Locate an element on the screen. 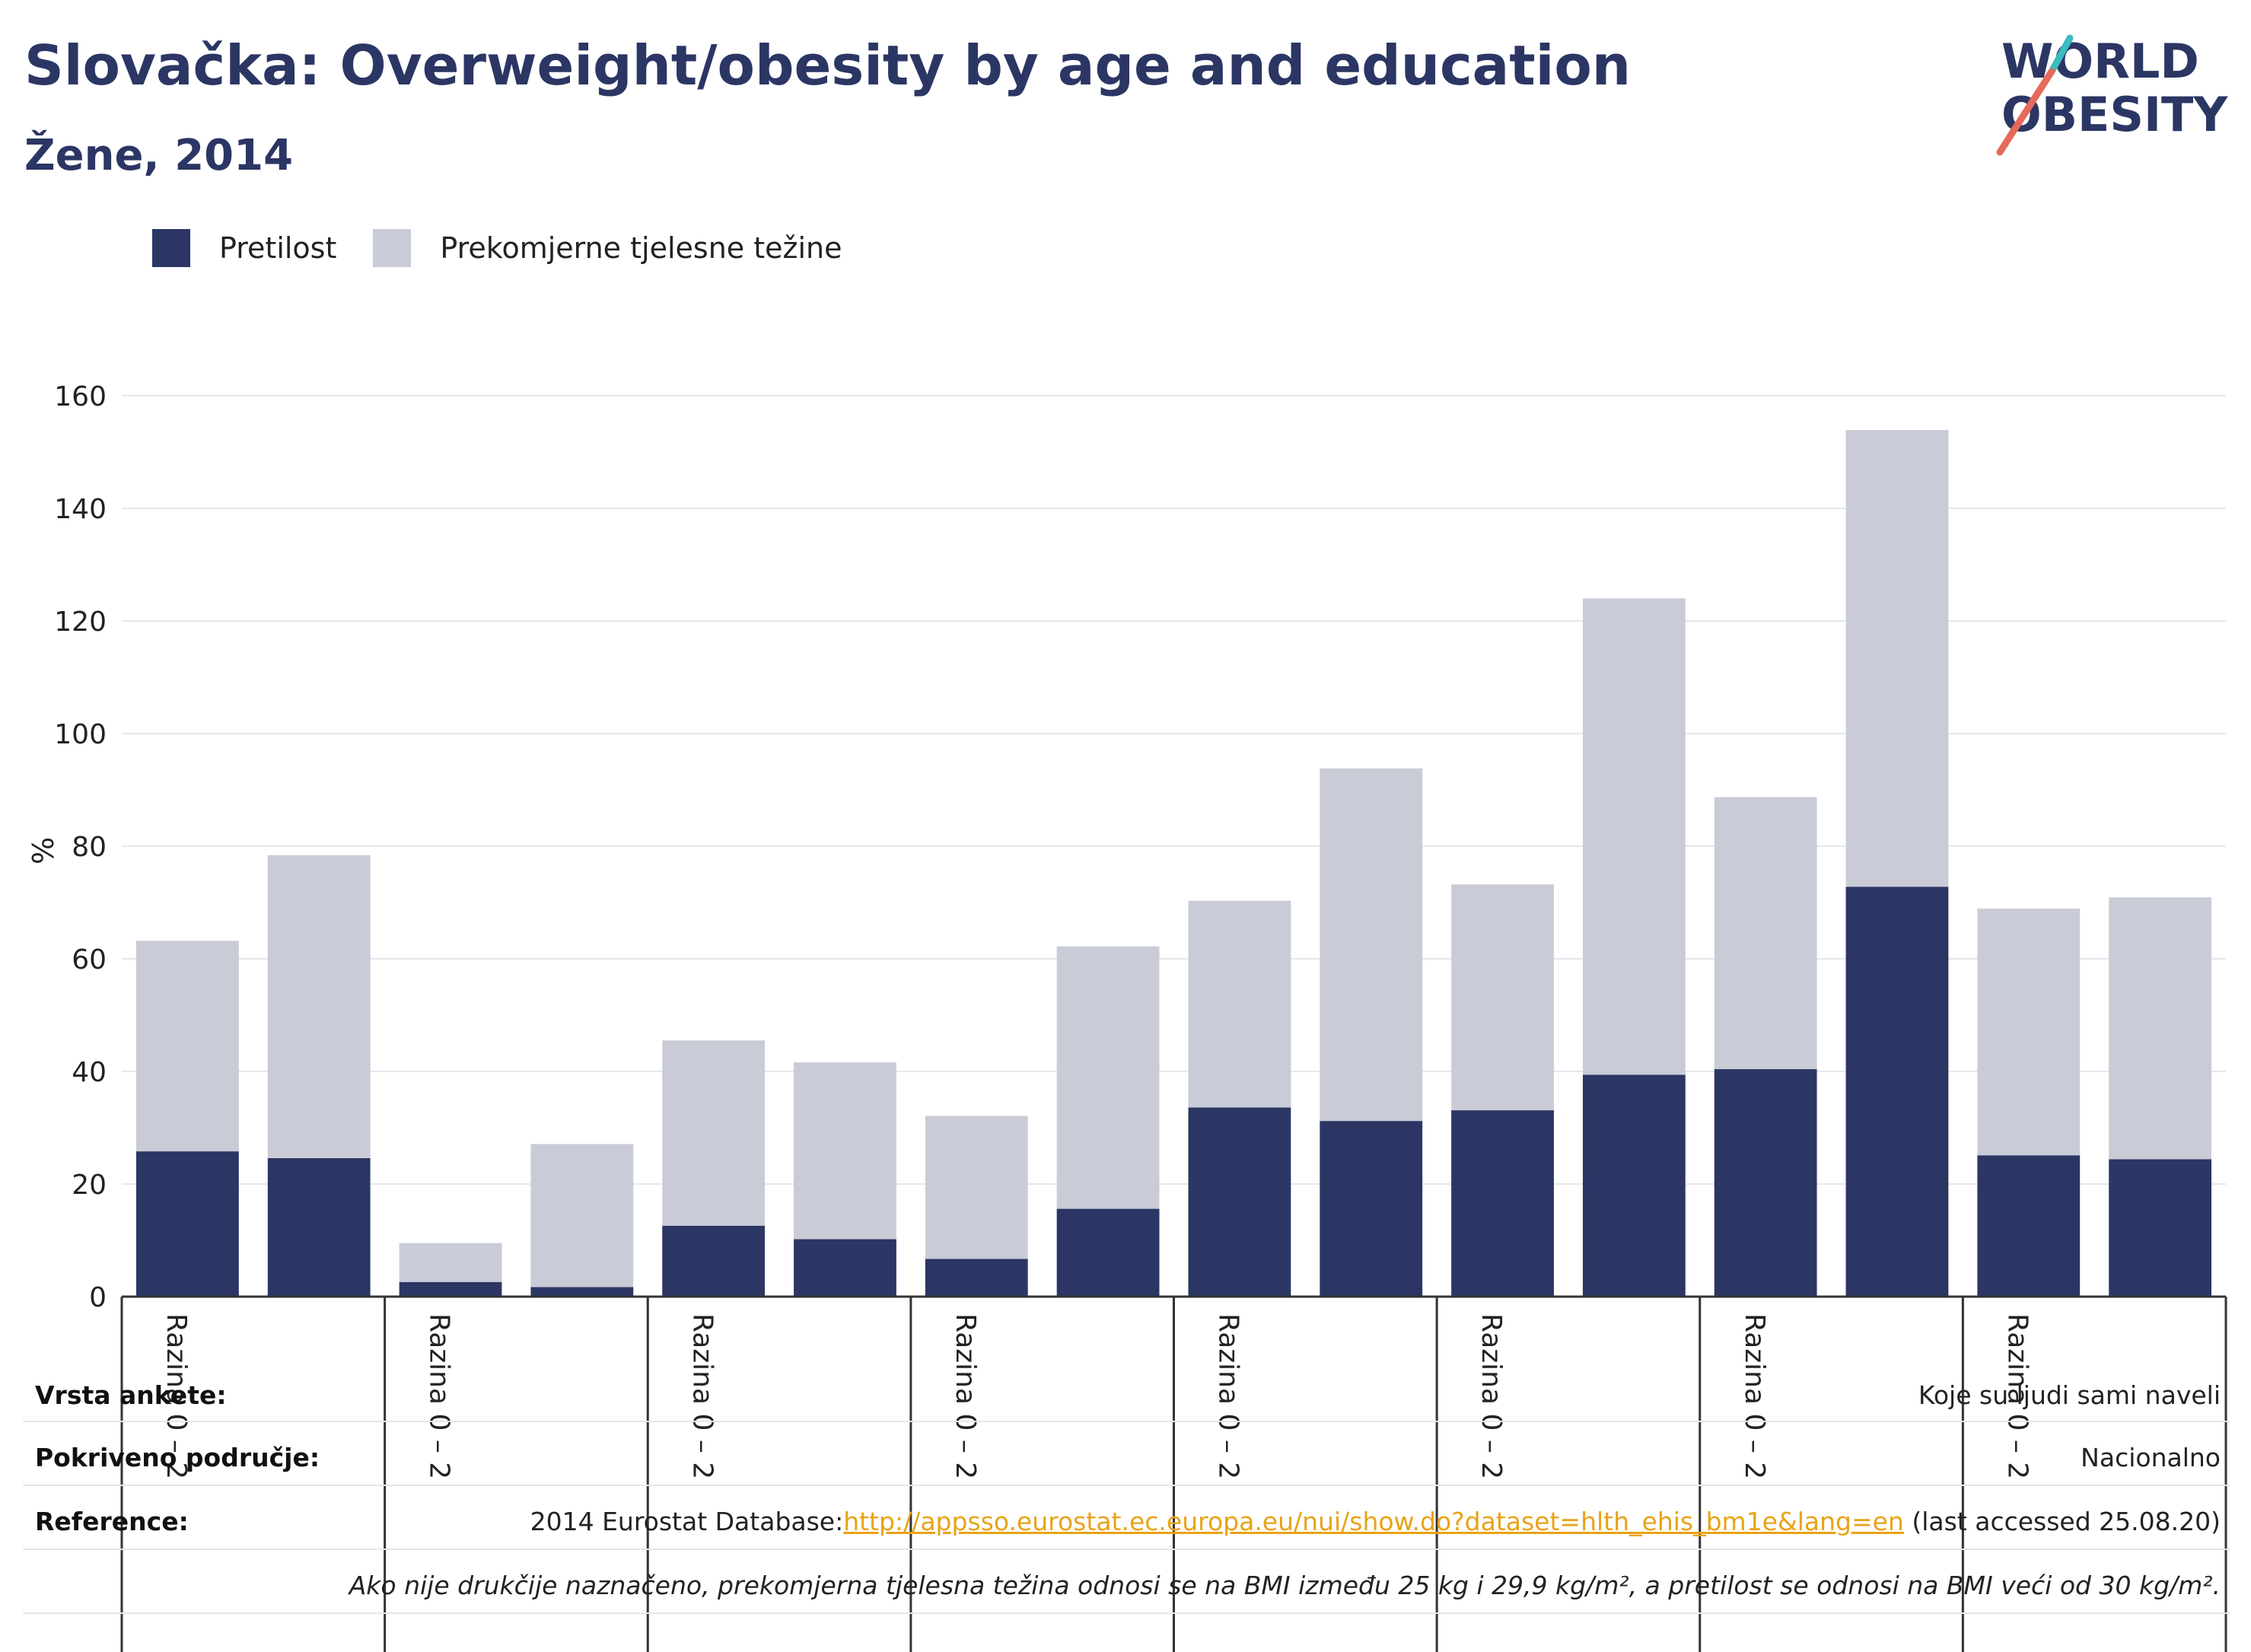 Image resolution: width=2251 pixels, height=1652 pixels. y-tick-label: 60 is located at coordinates (89, 960).